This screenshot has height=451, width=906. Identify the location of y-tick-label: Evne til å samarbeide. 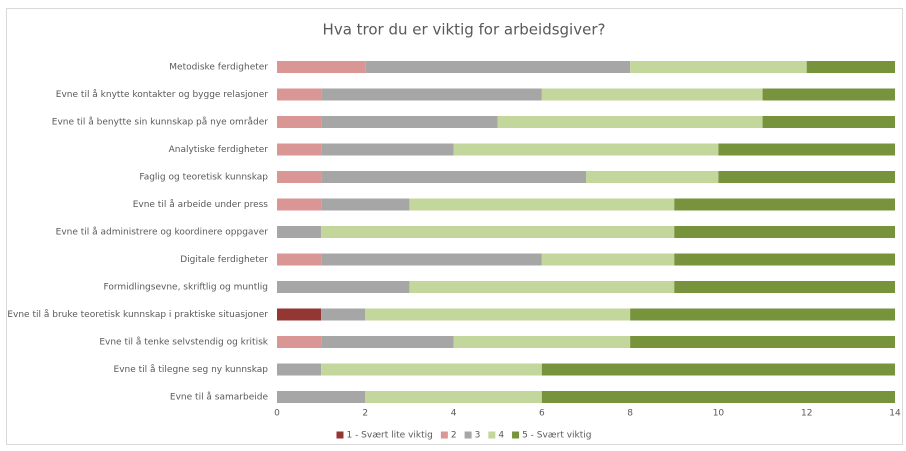
(219, 397).